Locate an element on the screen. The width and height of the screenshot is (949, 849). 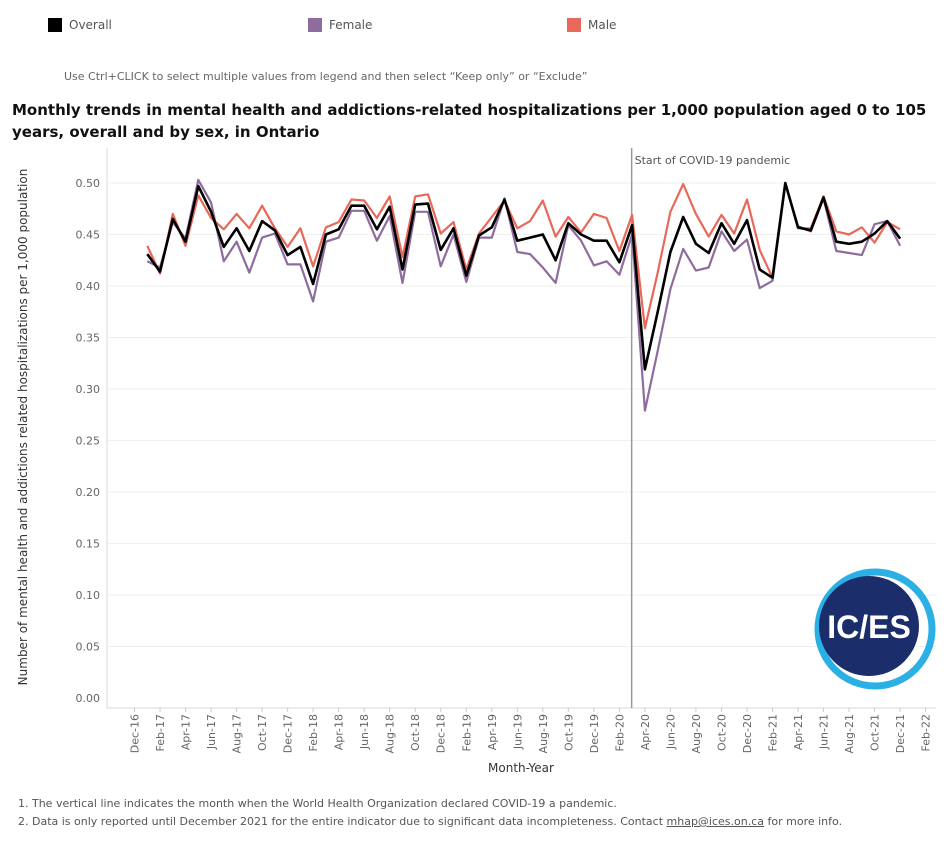
x-tick-label: Apr-20 is located at coordinates (645, 732).